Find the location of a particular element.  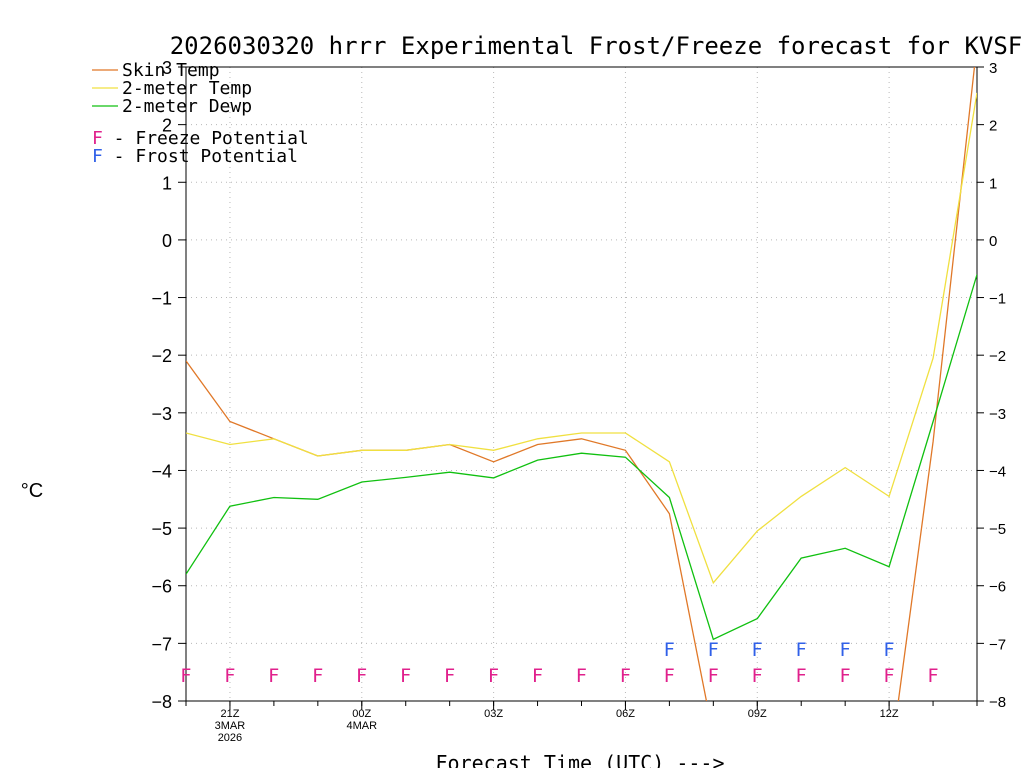

legend-entry: 2-meter Temp is located at coordinates (187, 88).